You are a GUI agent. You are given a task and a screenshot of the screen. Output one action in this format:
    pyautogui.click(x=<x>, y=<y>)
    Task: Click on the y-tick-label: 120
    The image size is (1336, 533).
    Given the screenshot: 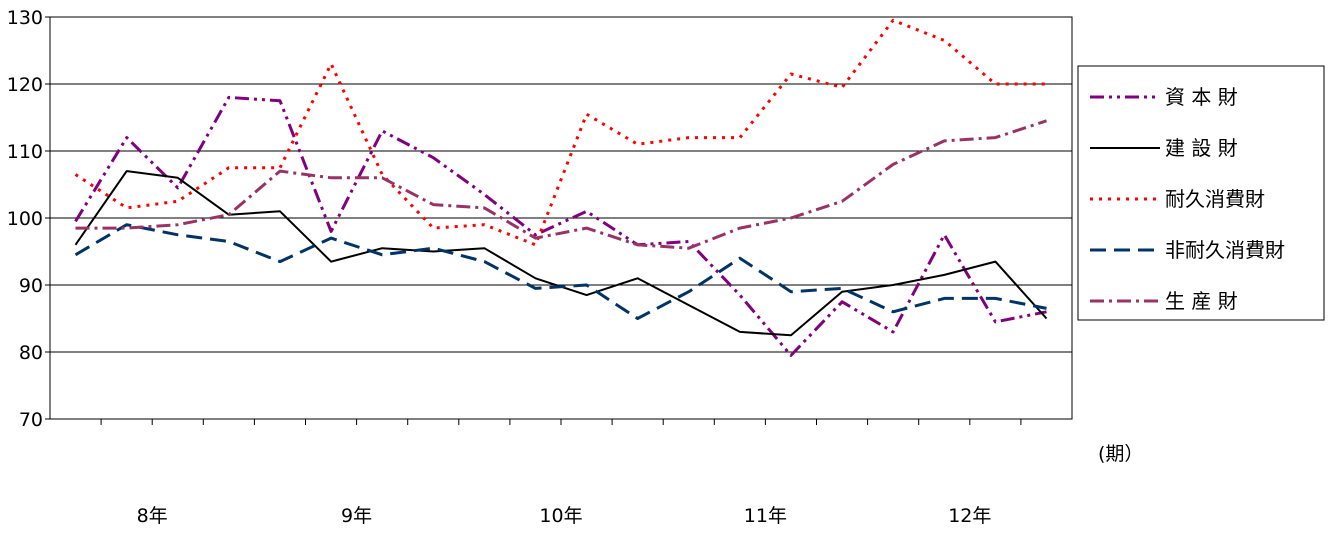 What is the action you would take?
    pyautogui.click(x=25, y=85)
    